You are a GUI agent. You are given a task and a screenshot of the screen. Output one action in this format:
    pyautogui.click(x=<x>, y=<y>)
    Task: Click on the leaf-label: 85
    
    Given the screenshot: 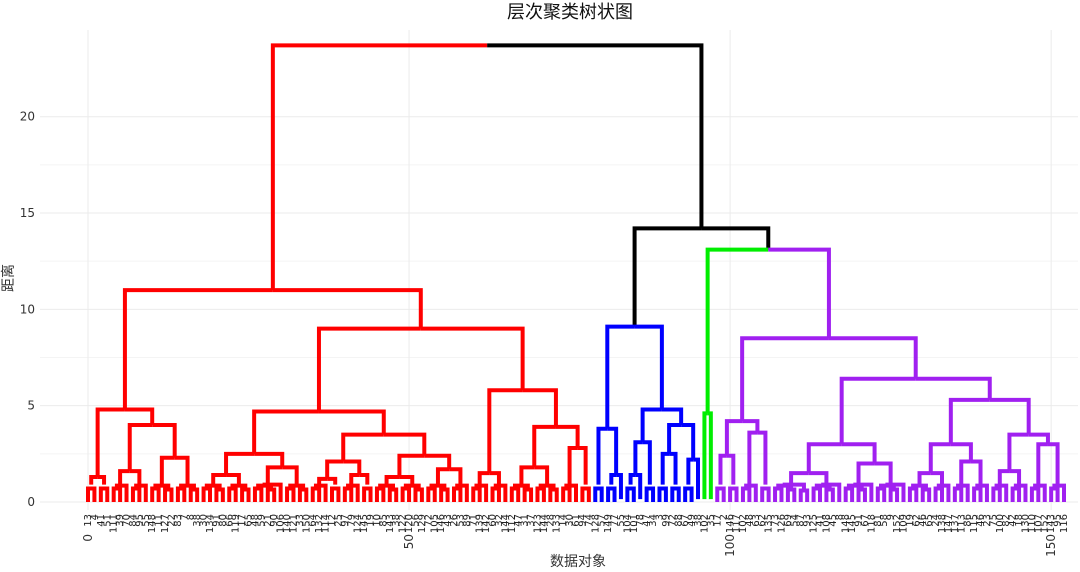 What is the action you would take?
    pyautogui.click(x=383, y=520)
    